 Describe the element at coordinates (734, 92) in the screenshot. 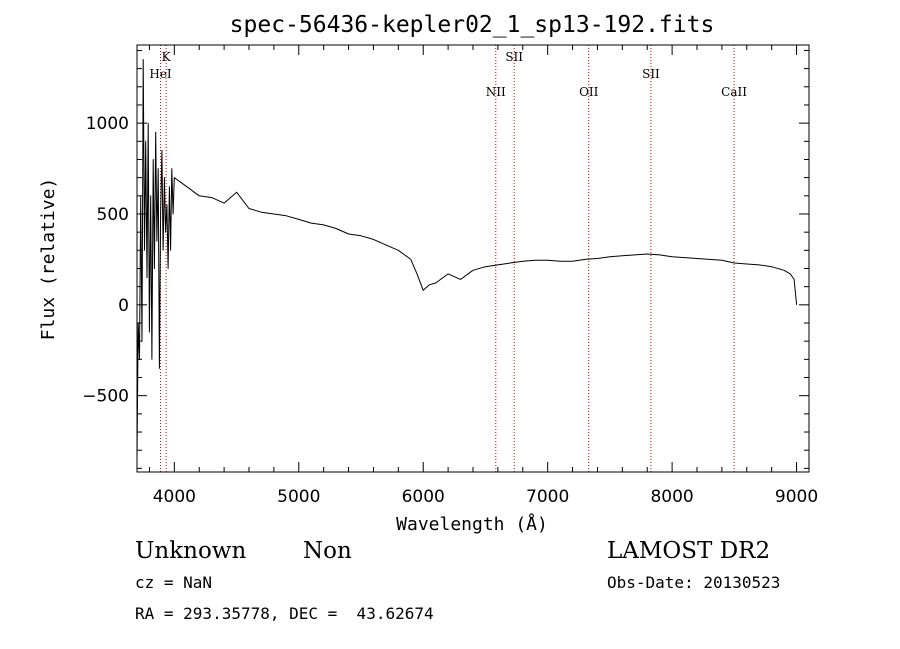

I see `line-marker-label: CaII` at that location.